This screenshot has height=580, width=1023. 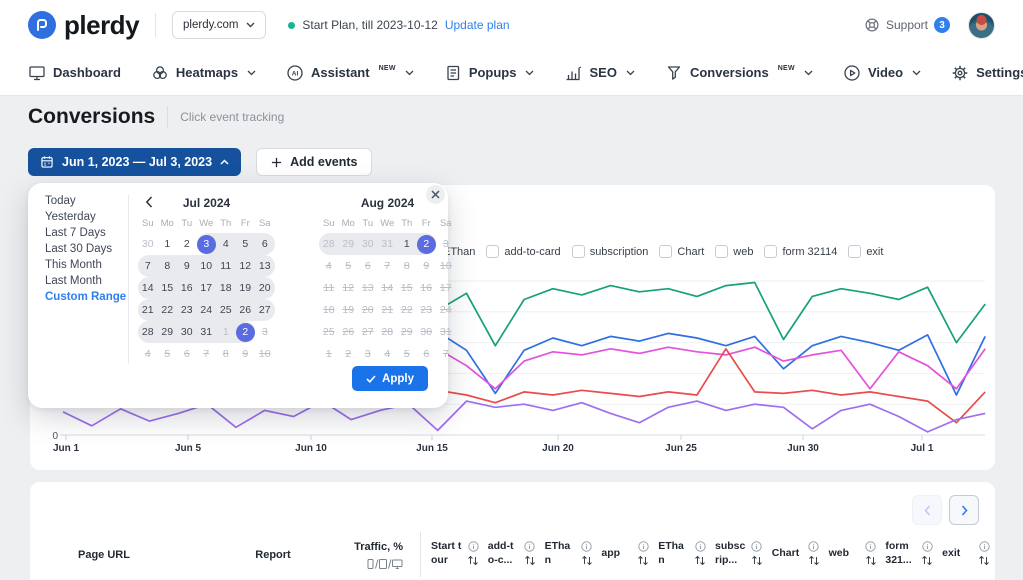 I want to click on column-header-traffic: Traffic, %, so click(x=365, y=555).